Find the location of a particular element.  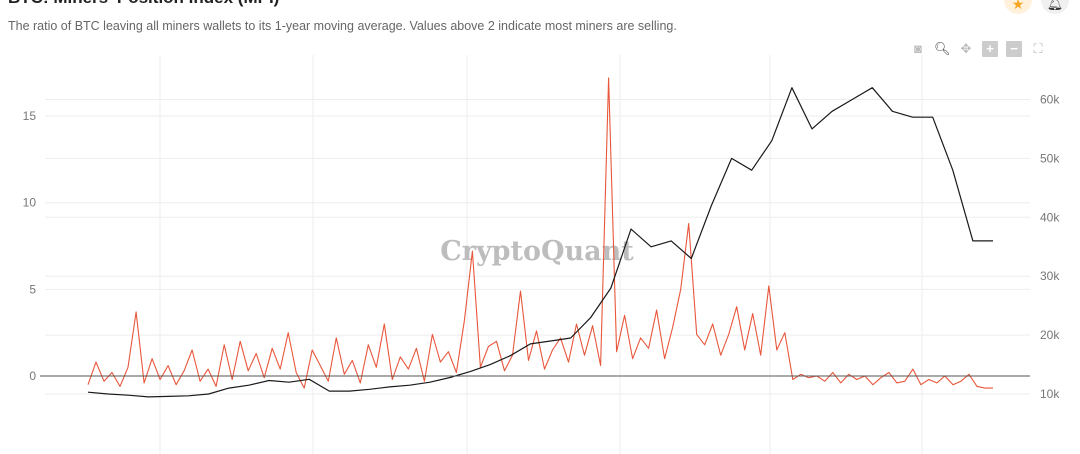

left-tick-label: 15 is located at coordinates (30, 116).